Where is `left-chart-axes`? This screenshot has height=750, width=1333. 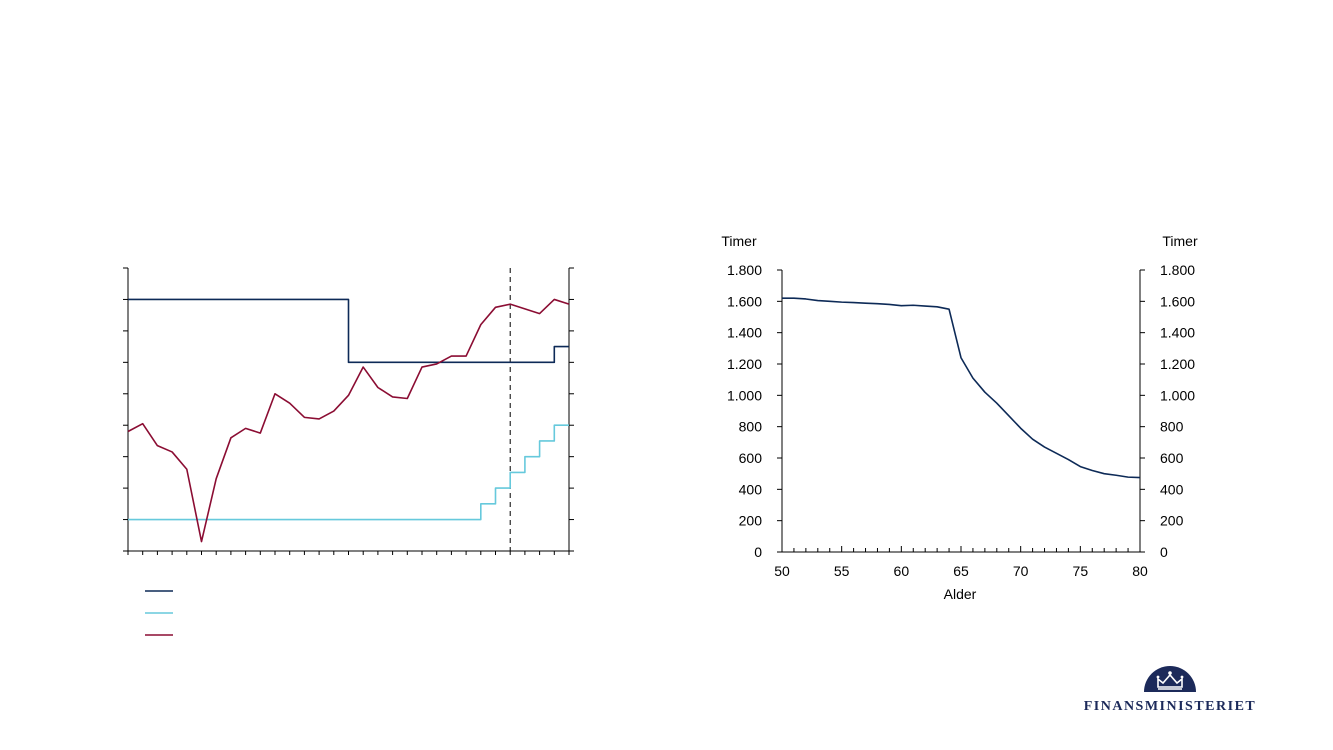 left-chart-axes is located at coordinates (348, 411).